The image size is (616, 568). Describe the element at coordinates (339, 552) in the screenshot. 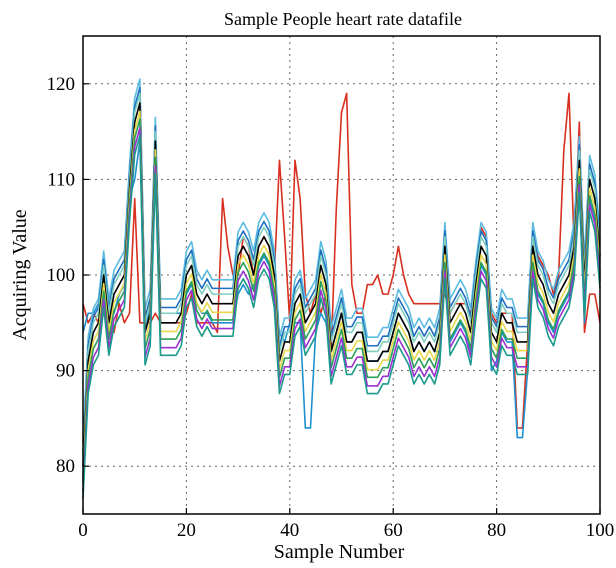

I see `x-axis-label: Sample Number` at that location.